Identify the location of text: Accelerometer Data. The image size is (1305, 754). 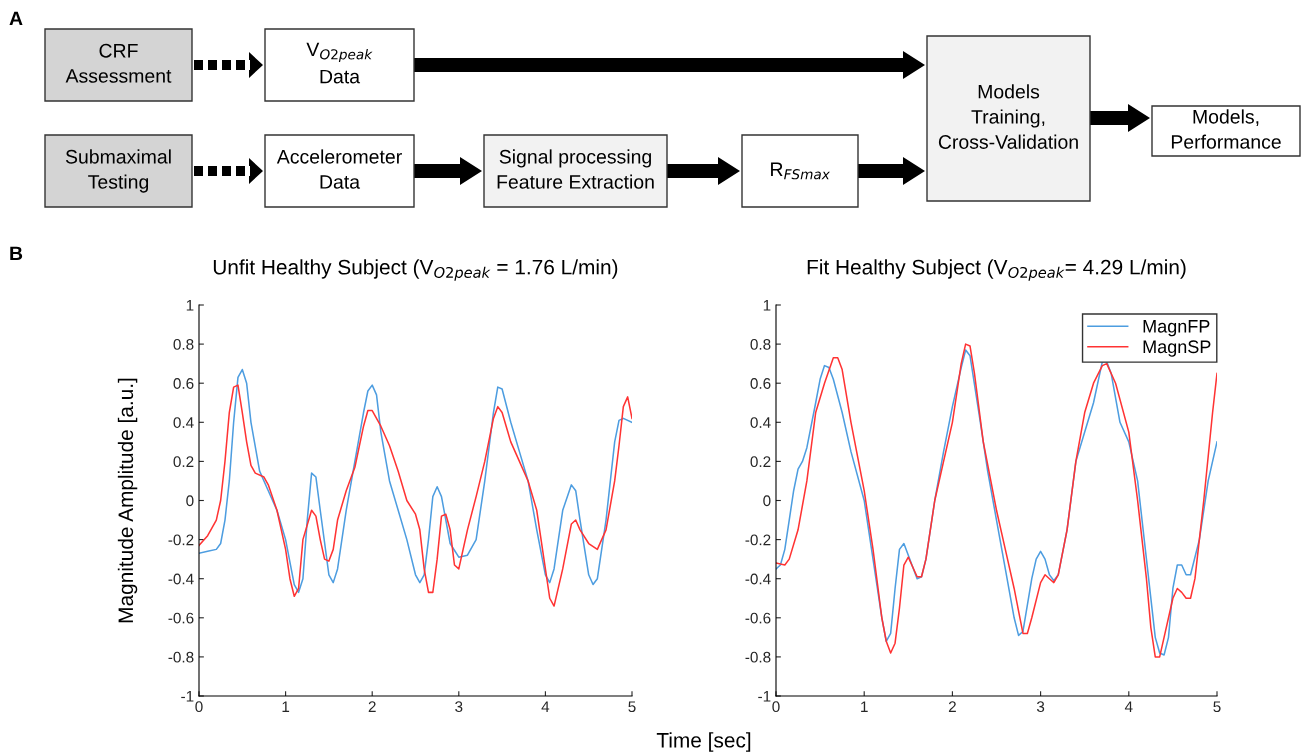
(339, 169).